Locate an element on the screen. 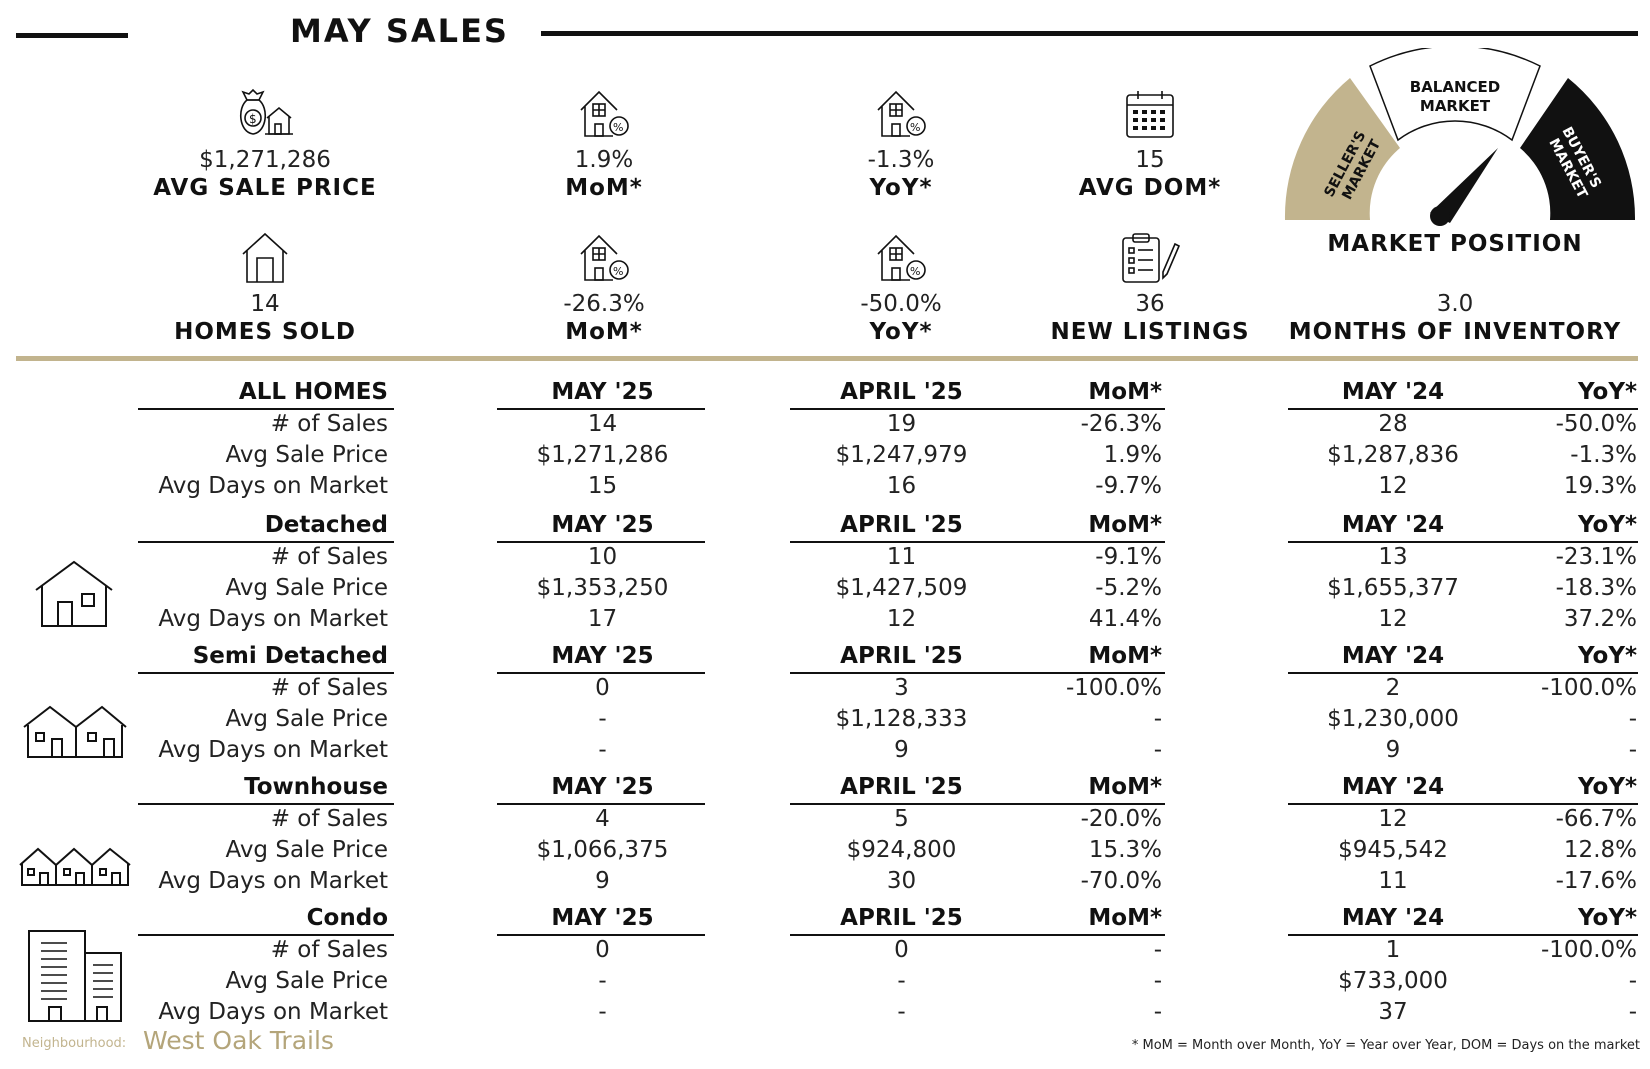 The width and height of the screenshot is (1650, 1069). table-cell: 14 is located at coordinates (602, 424).